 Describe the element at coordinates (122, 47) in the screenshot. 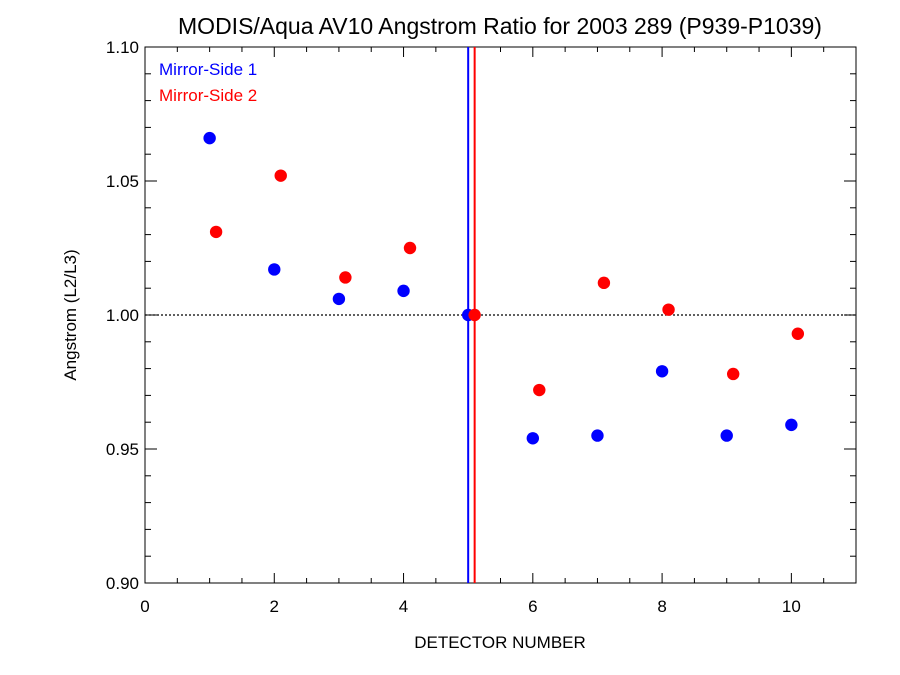

I see `y-tick-label: 1.10` at that location.